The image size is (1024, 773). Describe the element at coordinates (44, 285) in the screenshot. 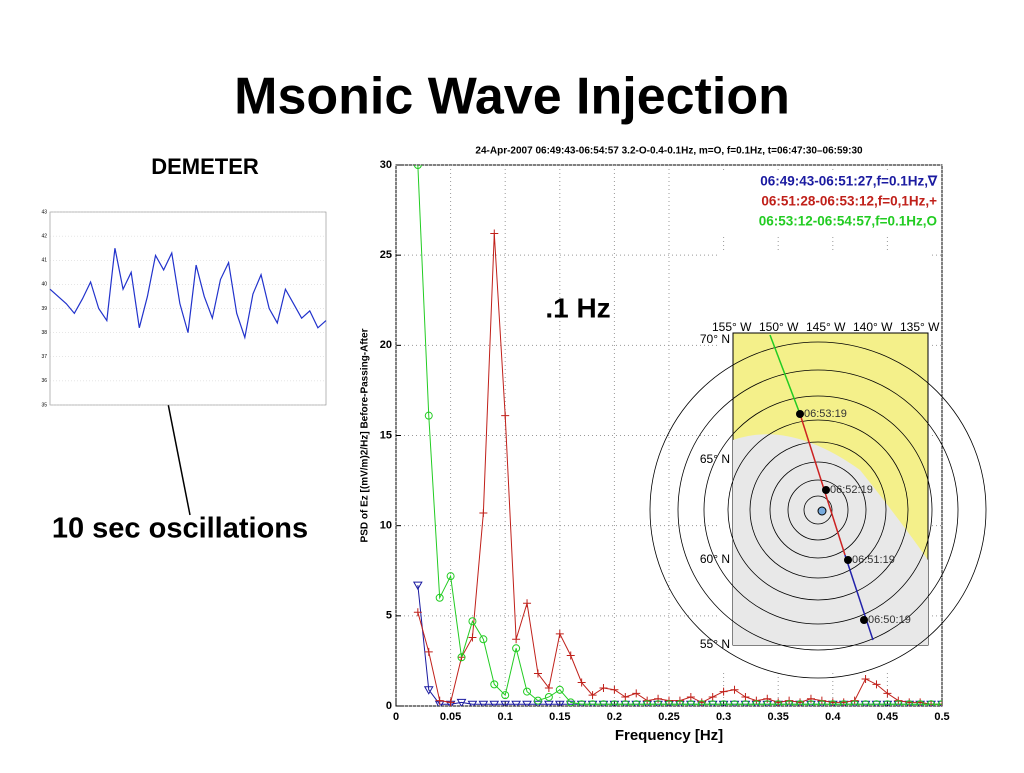

I see `y-tick-label: 40` at that location.